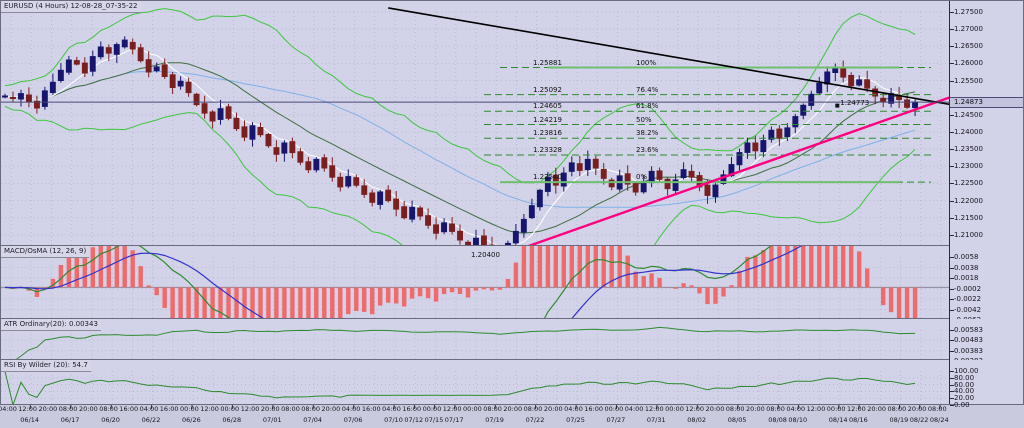 Image resolution: width=1024 pixels, height=428 pixels. Describe the element at coordinates (968, 299) in the screenshot. I see `macd-axis-label: -0.0022` at that location.